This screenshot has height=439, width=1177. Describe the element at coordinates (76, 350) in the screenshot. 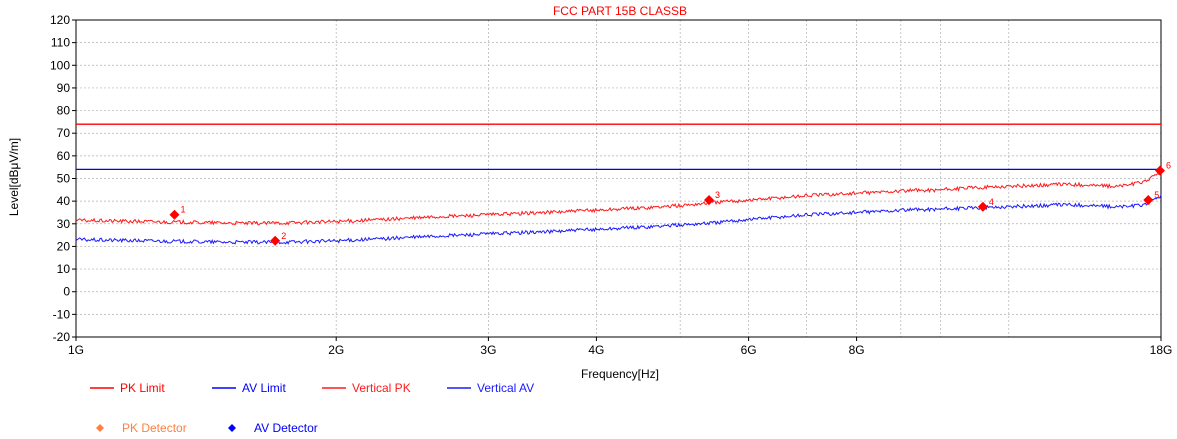

I see `x-tick-label: 1G` at that location.